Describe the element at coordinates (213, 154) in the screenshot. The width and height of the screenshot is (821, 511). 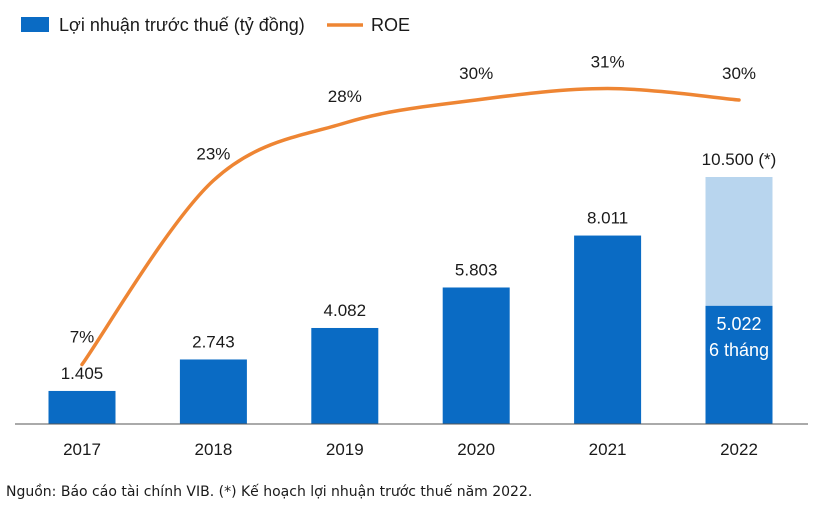
I see `roe-label-2018: 23%` at that location.